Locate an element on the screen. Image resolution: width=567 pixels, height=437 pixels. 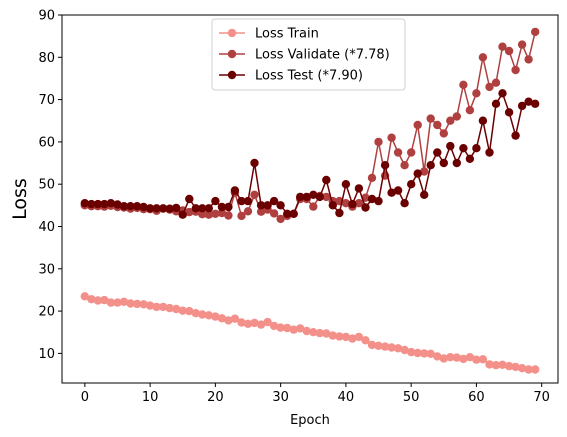
x-axis: 0 10 20 30 40 50 60 70 is located at coordinates (315, 394).